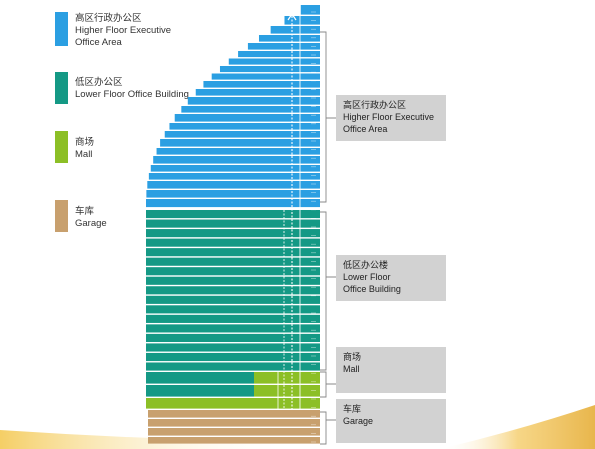  What do you see at coordinates (517, 427) in the screenshot?
I see `bottom-right-gold-band` at bounding box center [517, 427].